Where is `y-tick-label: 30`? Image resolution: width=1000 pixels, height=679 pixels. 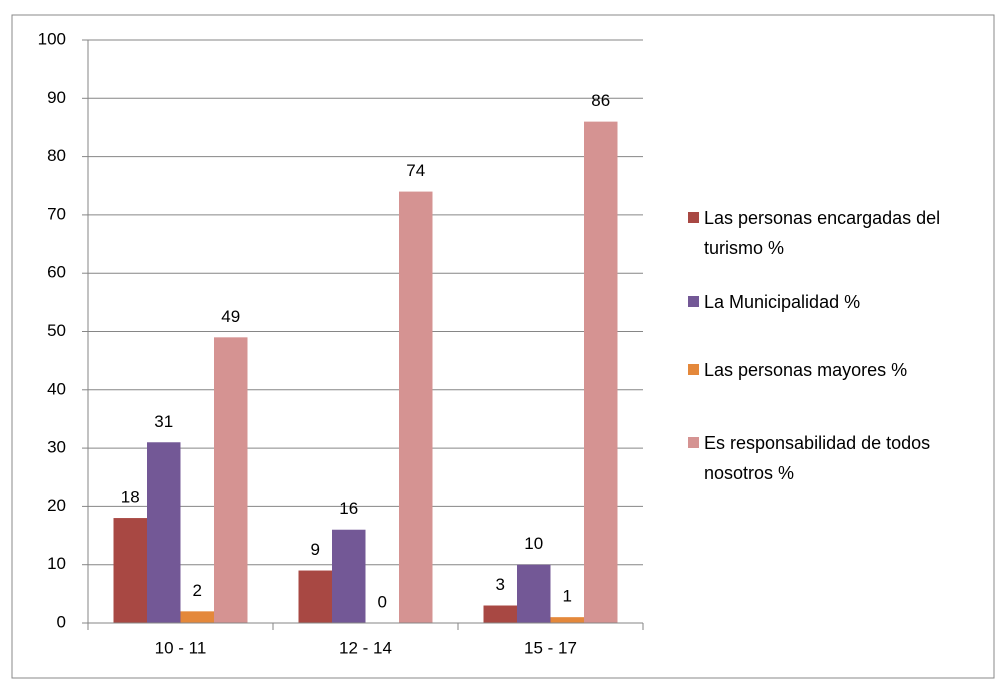
y-tick-label: 30 is located at coordinates (56, 447).